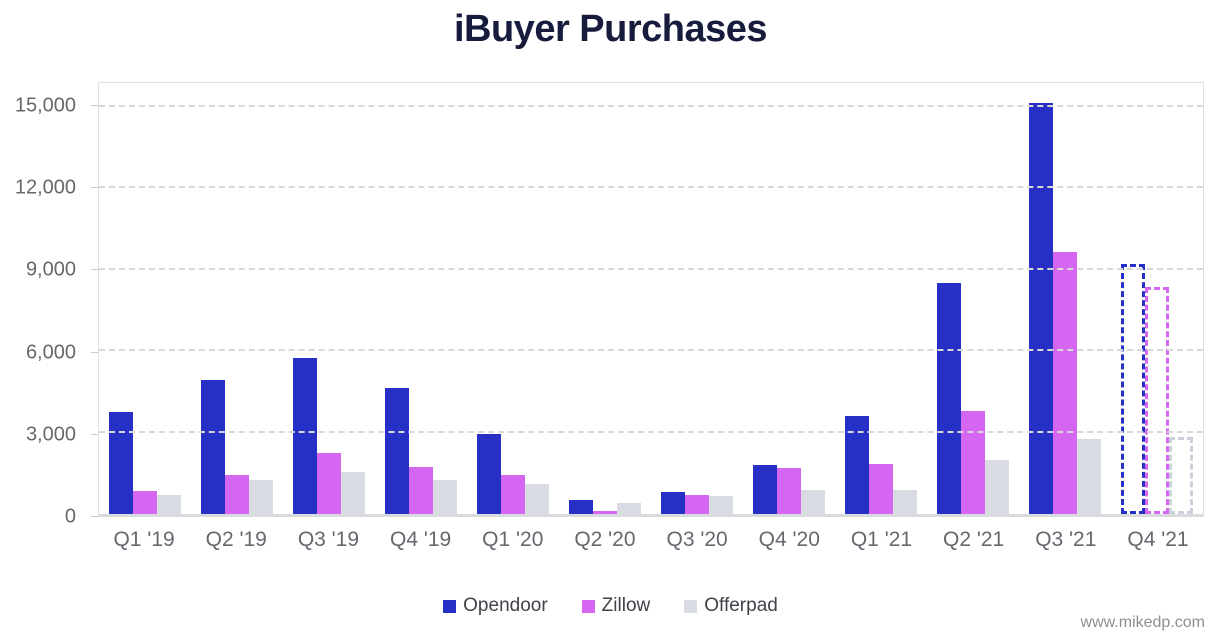 The image size is (1221, 642). Describe the element at coordinates (144, 539) in the screenshot. I see `x-axis-label: Q1 '19` at that location.